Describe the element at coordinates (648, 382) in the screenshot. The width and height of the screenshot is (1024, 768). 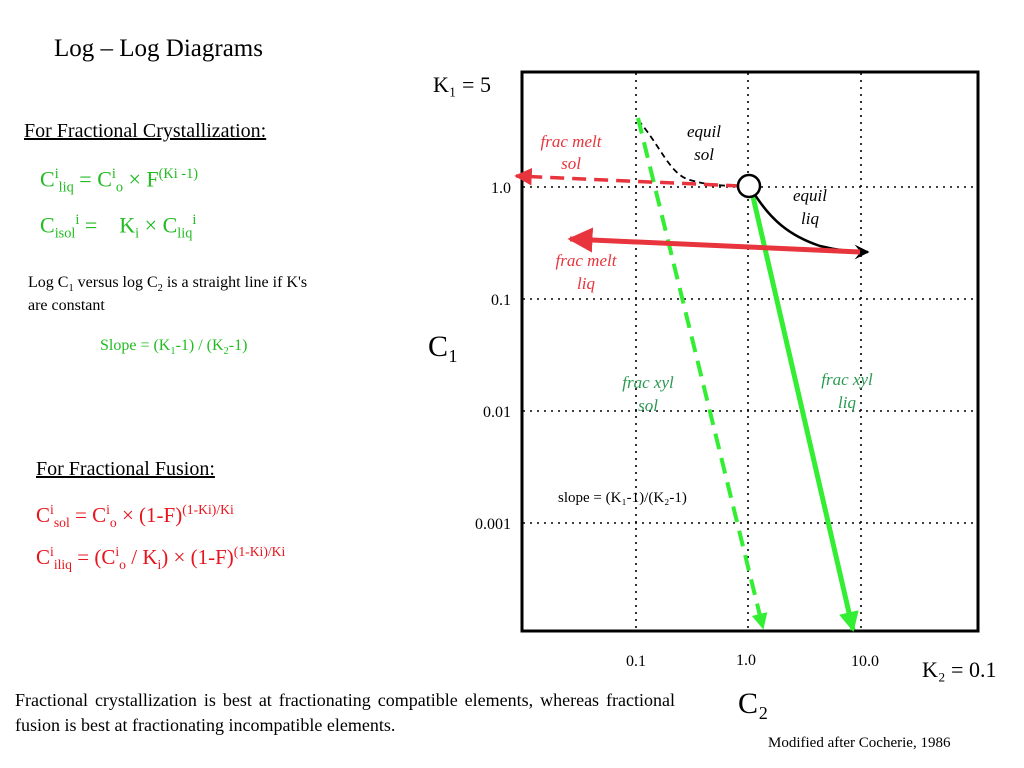
I see `label-frac-xyl-sol: frac xyl` at that location.